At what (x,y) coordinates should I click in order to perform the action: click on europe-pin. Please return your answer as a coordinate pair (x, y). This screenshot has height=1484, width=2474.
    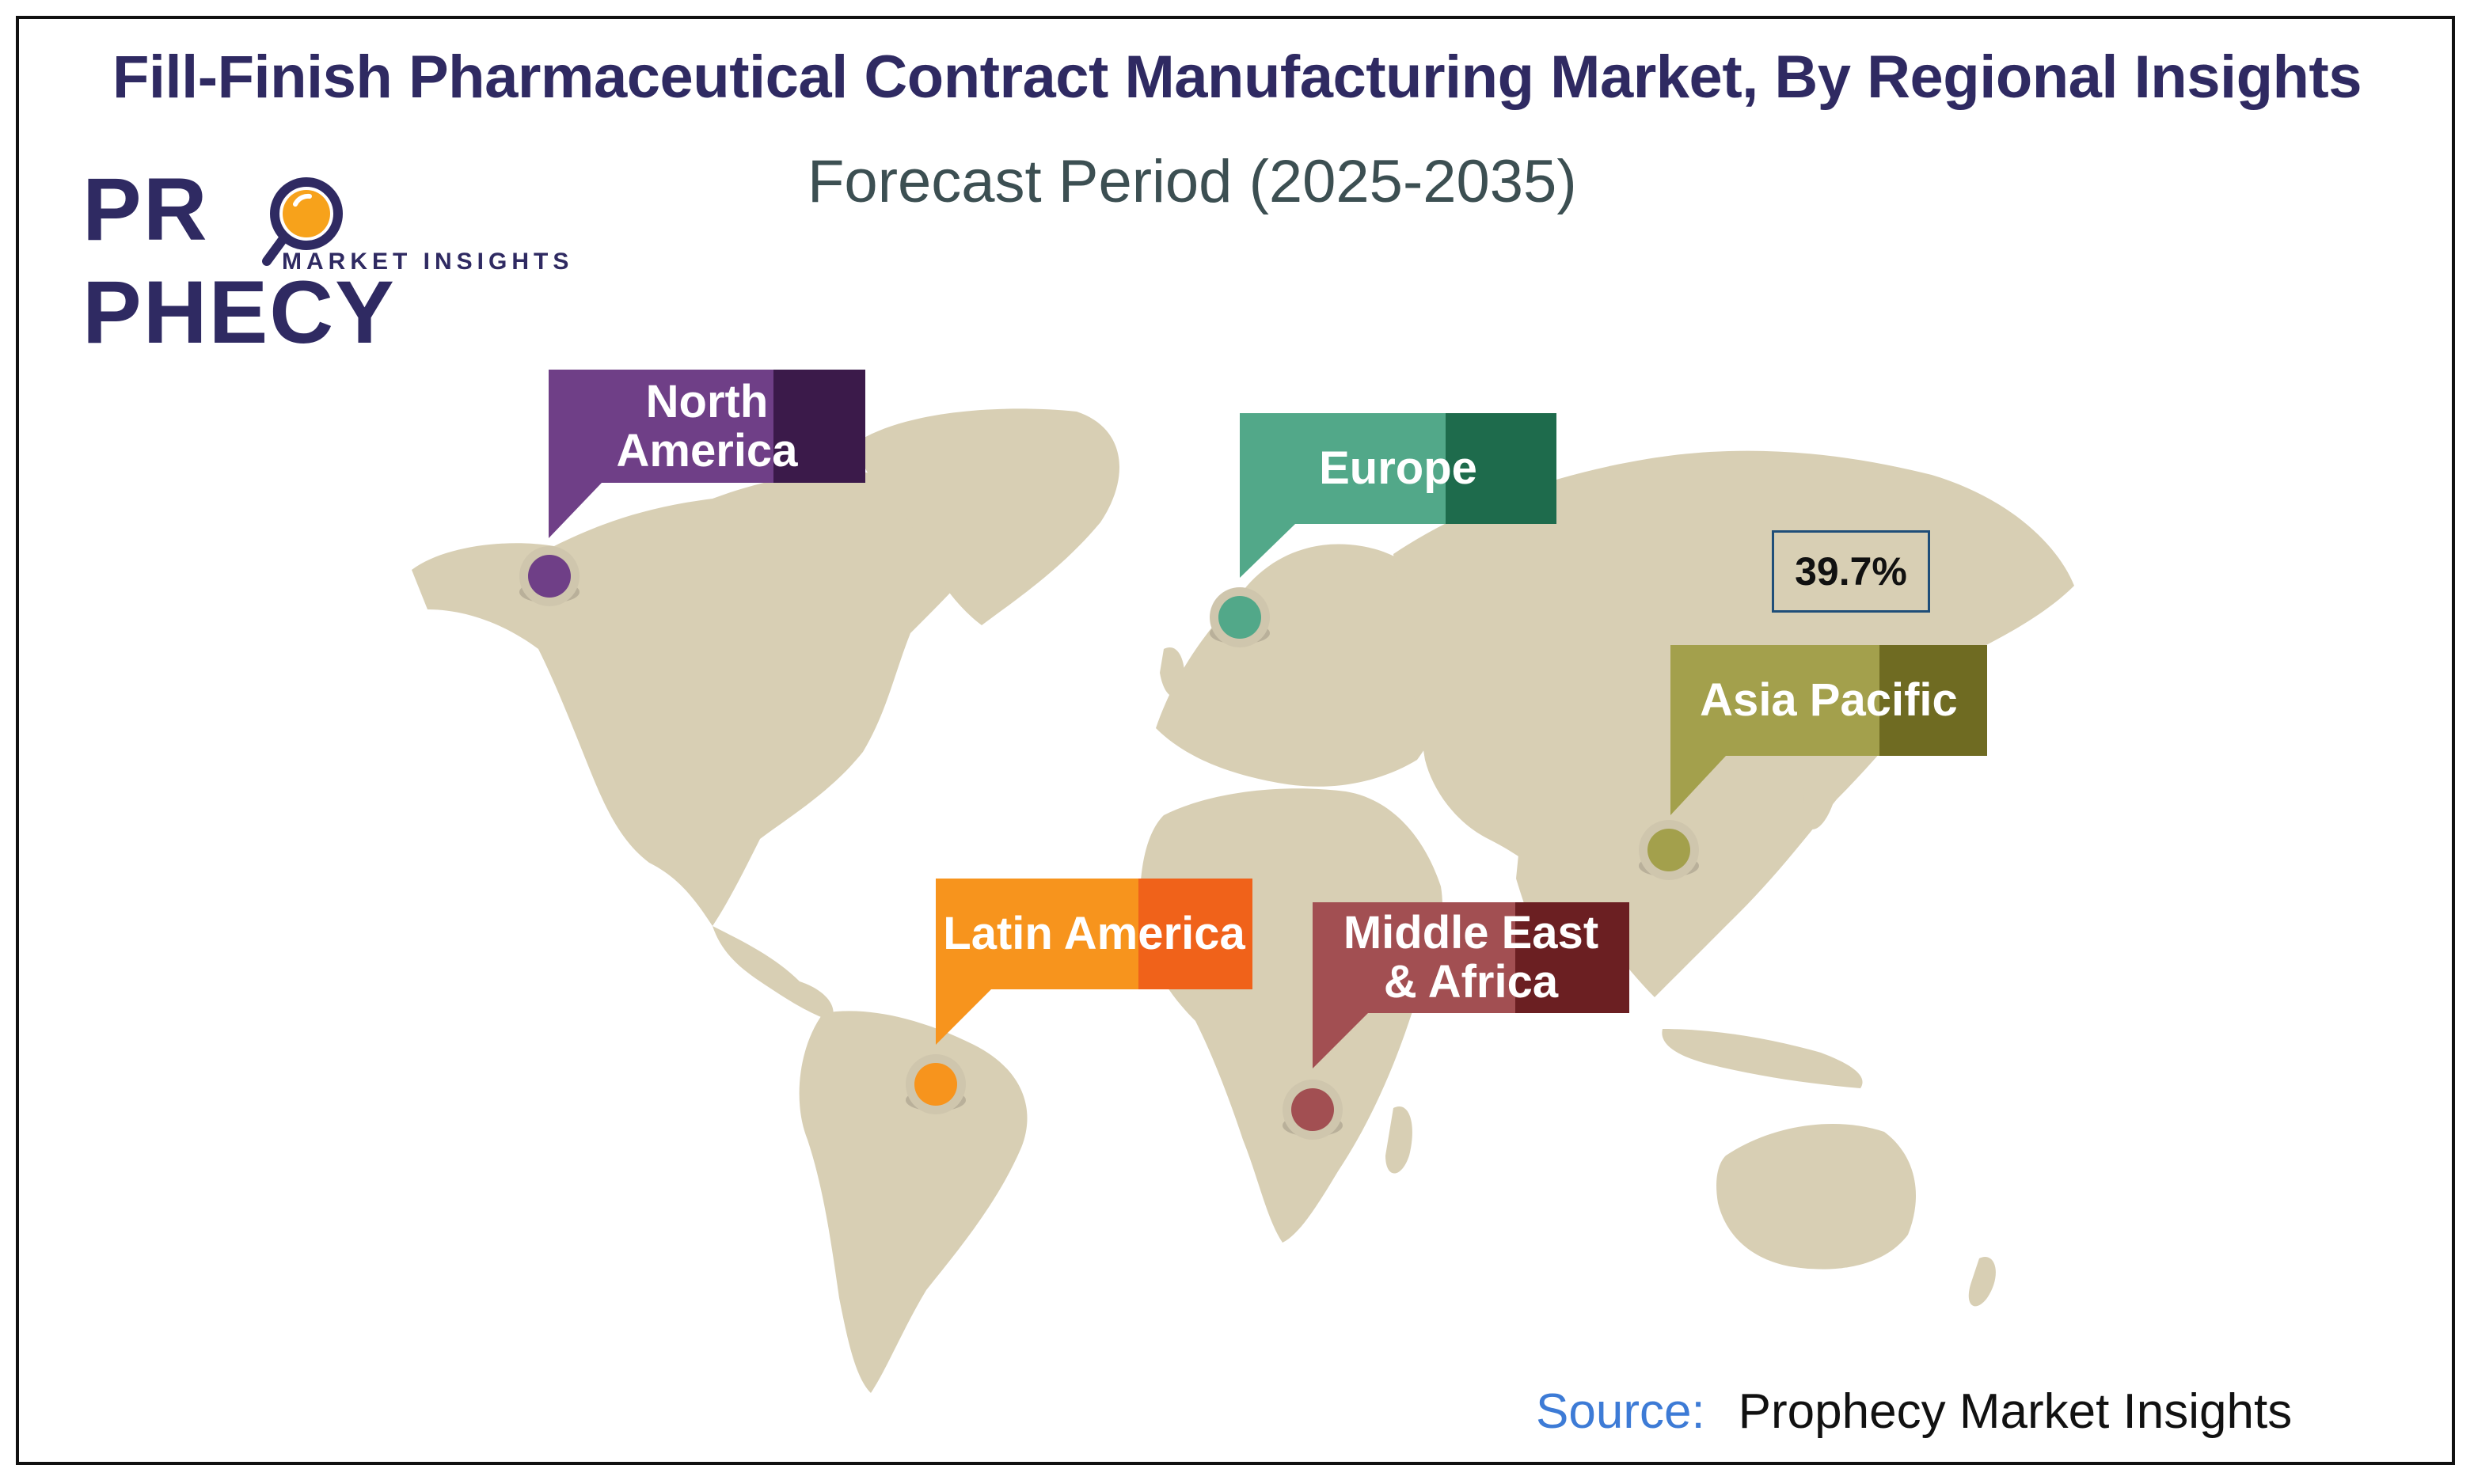
    Looking at the image, I should click on (1240, 617).